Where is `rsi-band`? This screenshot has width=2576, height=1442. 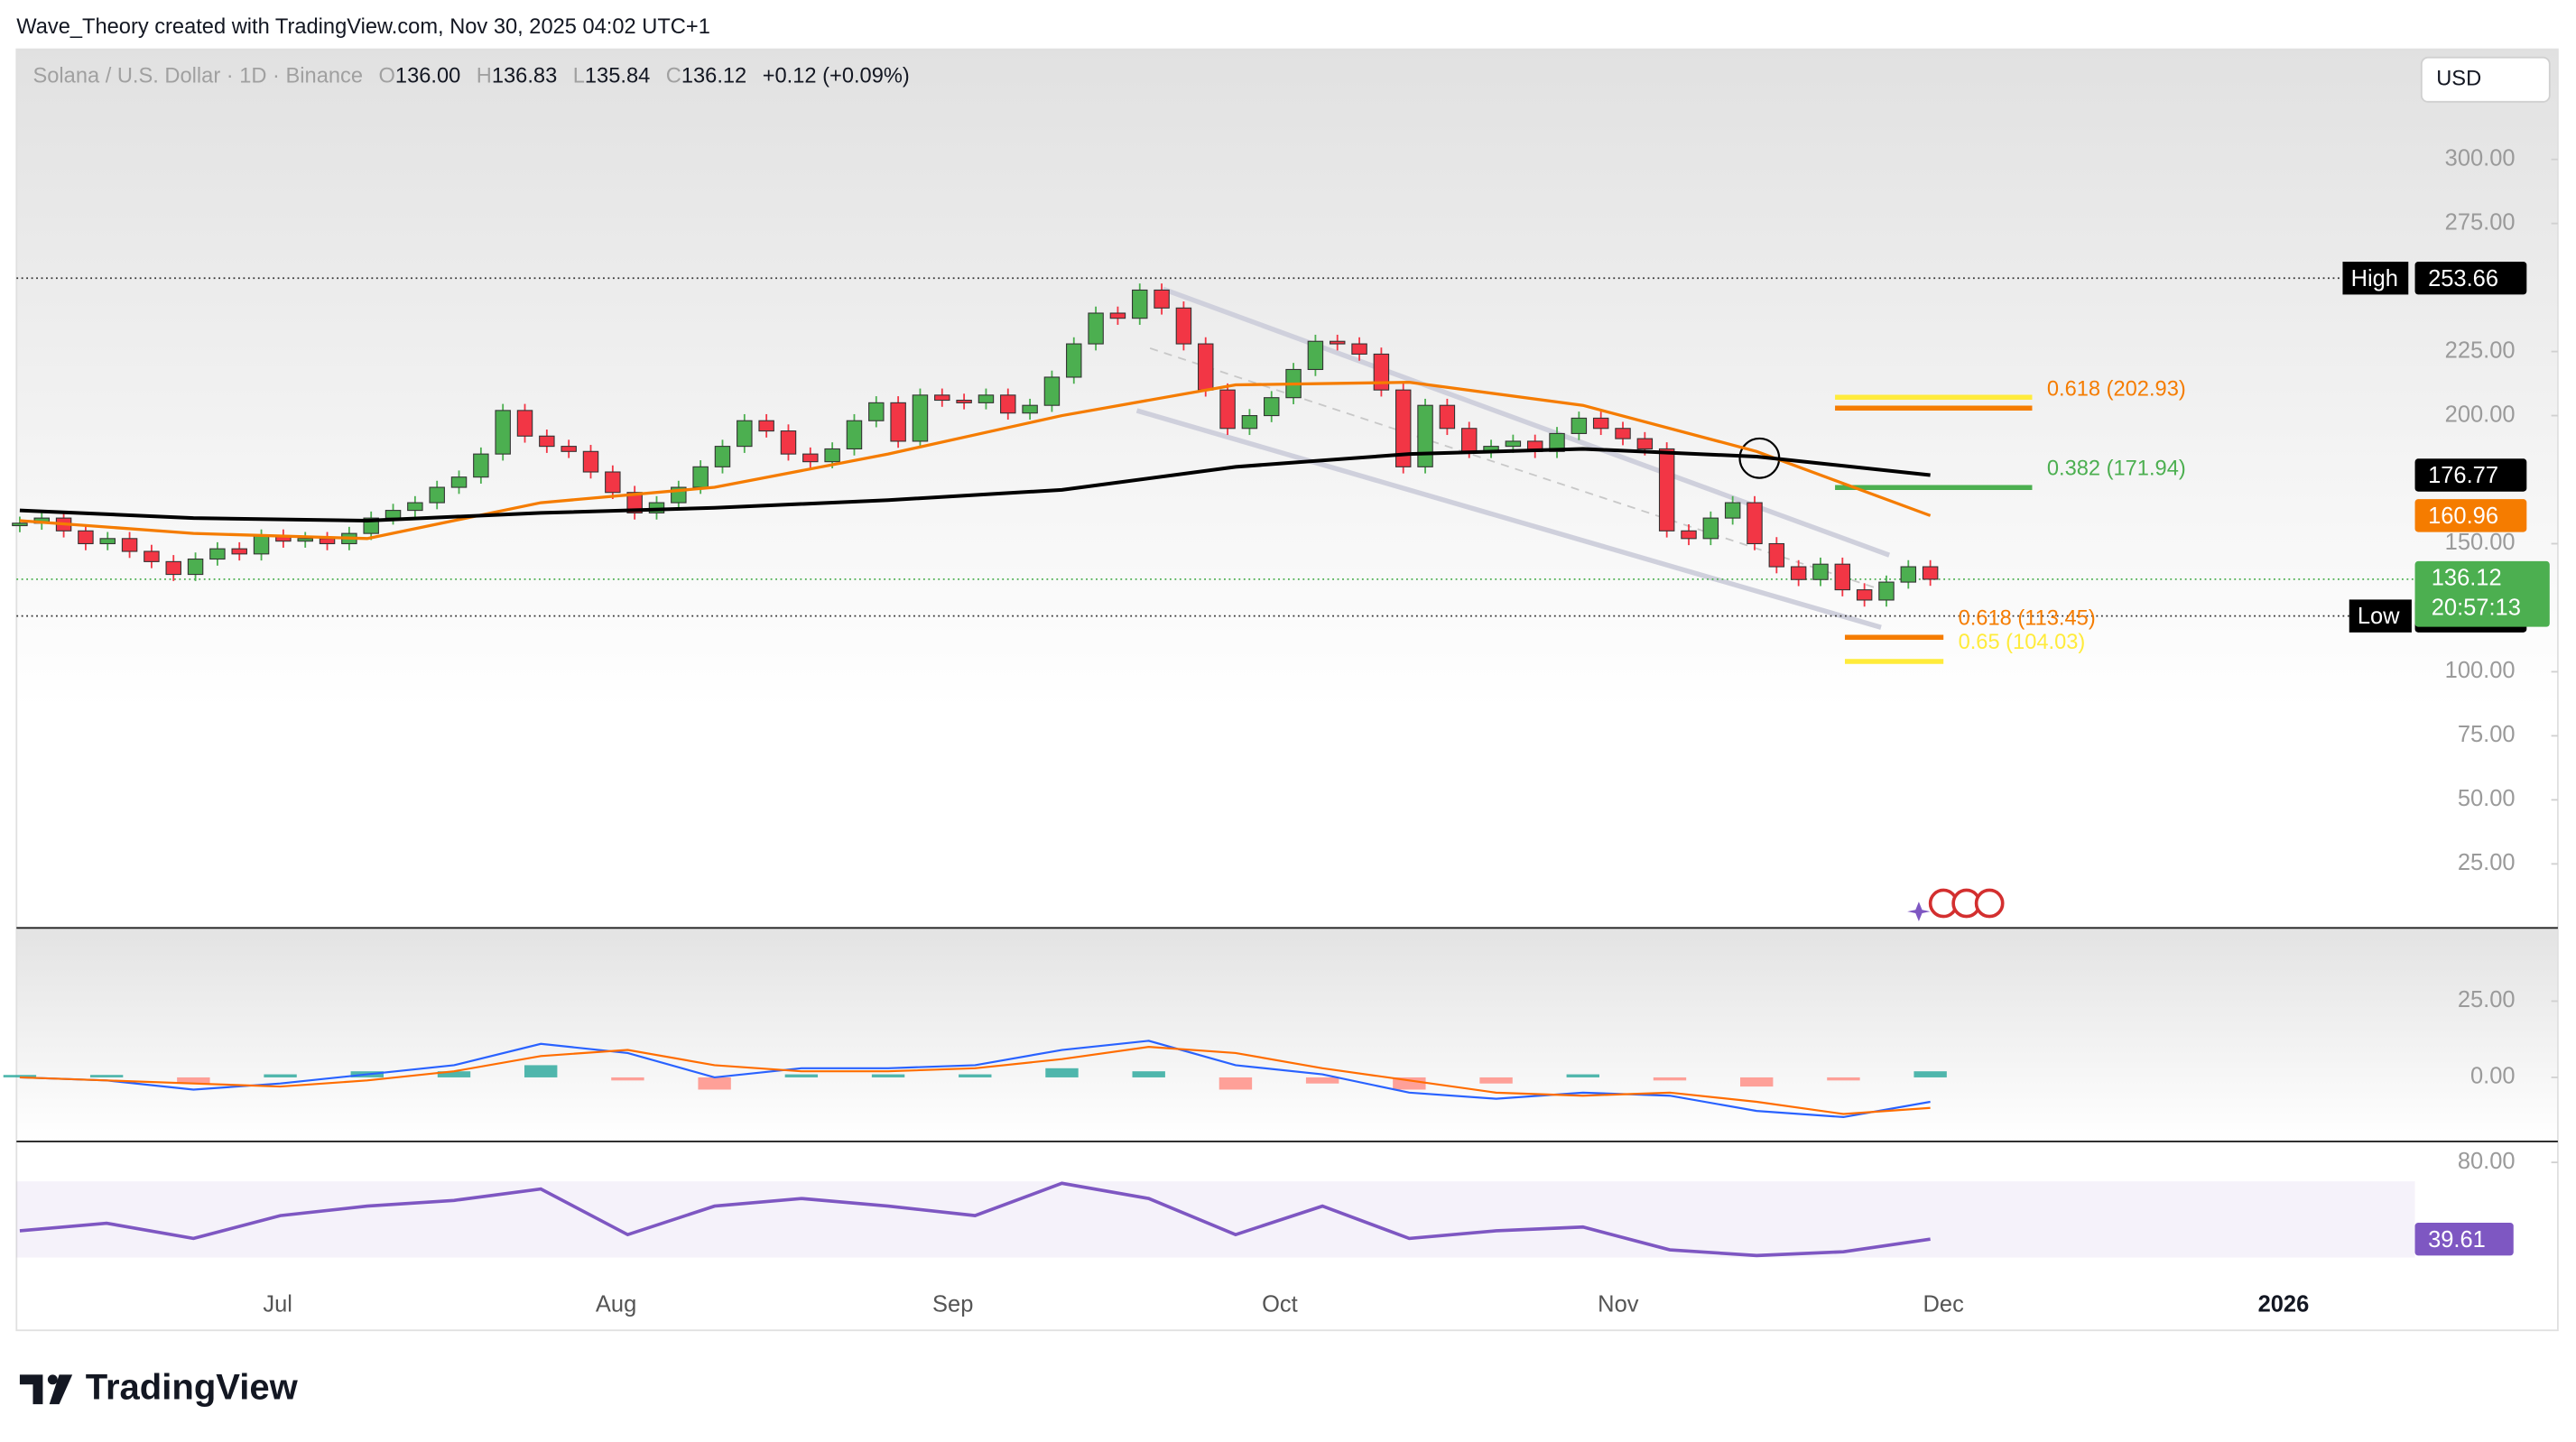
rsi-band is located at coordinates (1215, 1219).